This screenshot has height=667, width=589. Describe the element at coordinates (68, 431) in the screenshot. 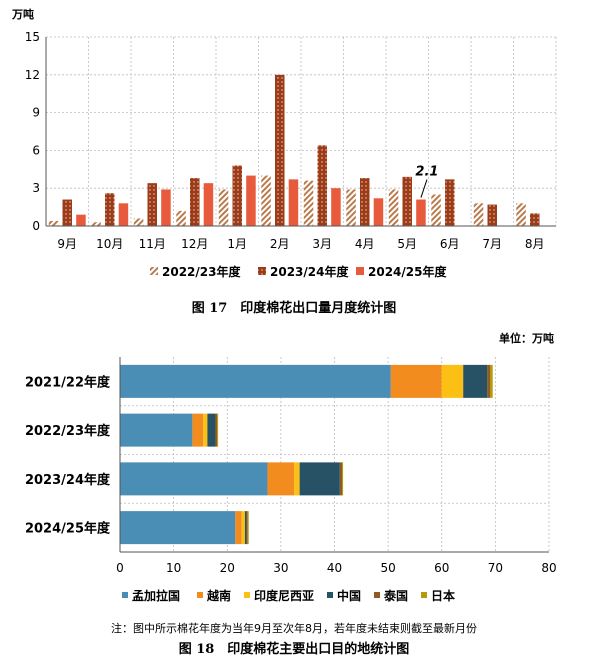

I see `category-label: 2022/23年度` at that location.